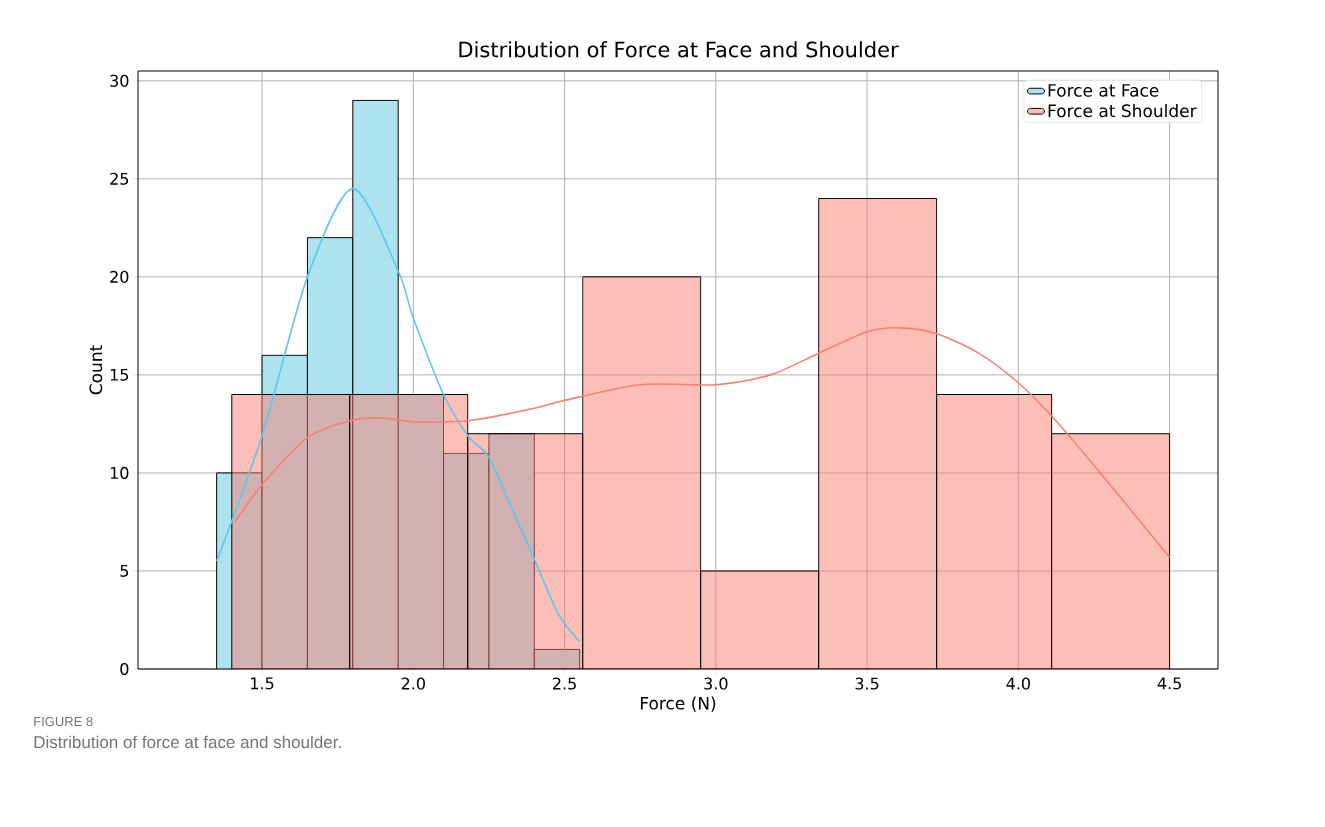 The height and width of the screenshot is (827, 1325). Describe the element at coordinates (413, 683) in the screenshot. I see `x-tick-label: 2.0` at that location.